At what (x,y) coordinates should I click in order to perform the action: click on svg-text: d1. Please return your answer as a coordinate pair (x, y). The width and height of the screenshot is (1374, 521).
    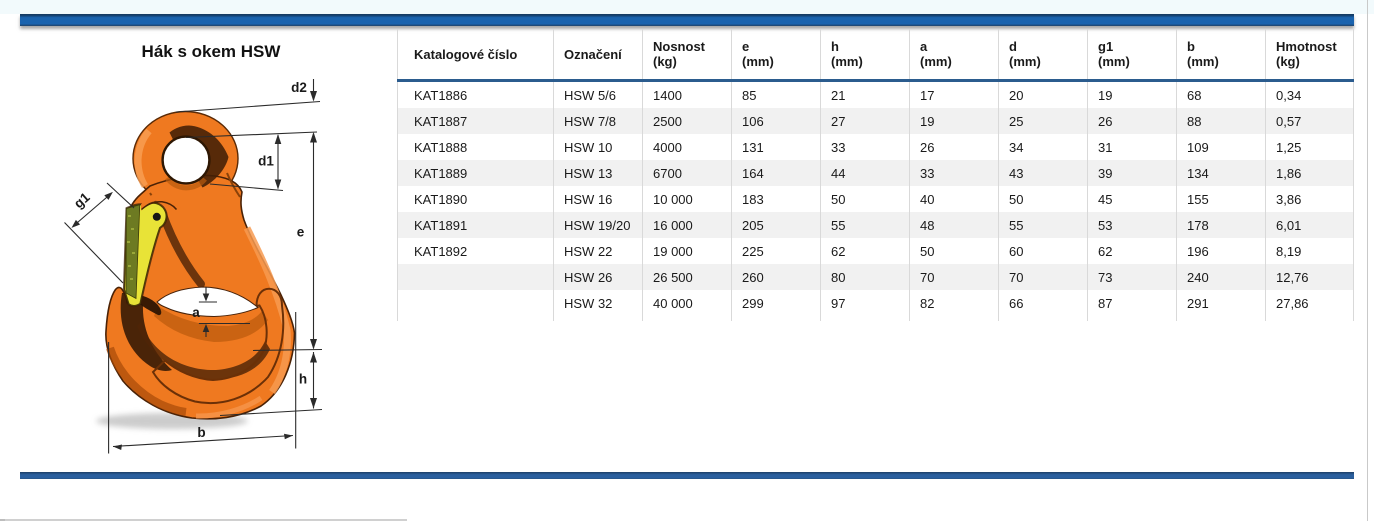
    Looking at the image, I should click on (266, 161).